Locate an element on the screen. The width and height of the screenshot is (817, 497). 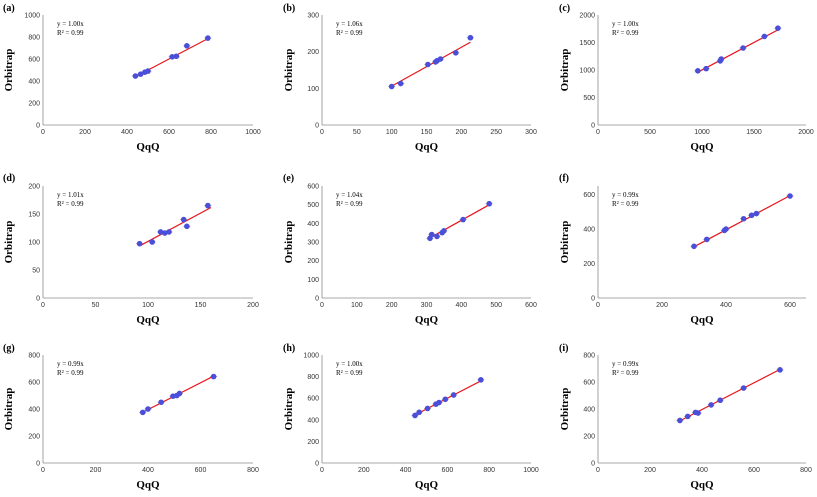
y-tick-label: 1000 is located at coordinates (32, 16).